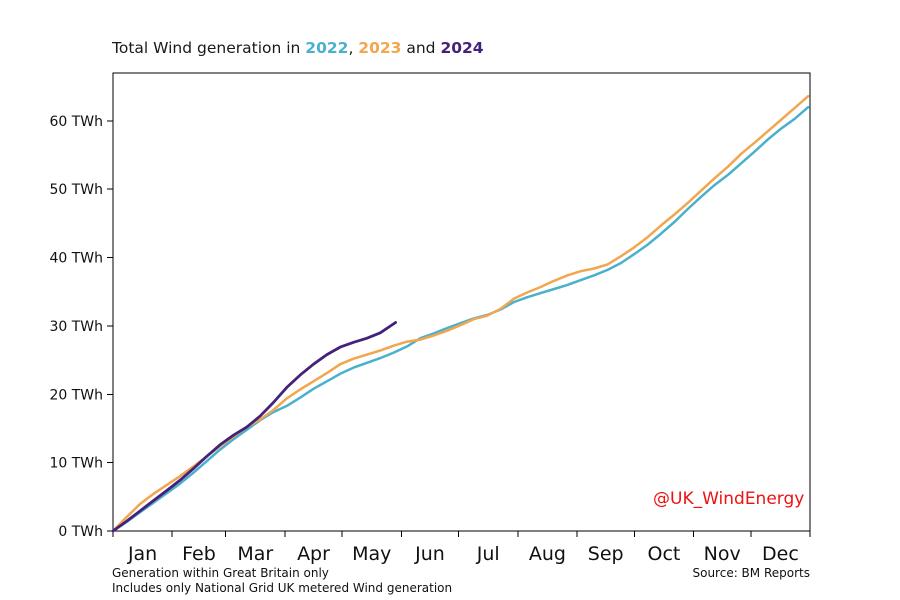 Image resolution: width=900 pixels, height=600 pixels. Describe the element at coordinates (76, 259) in the screenshot. I see `y-axis-label: 40 TWh` at that location.